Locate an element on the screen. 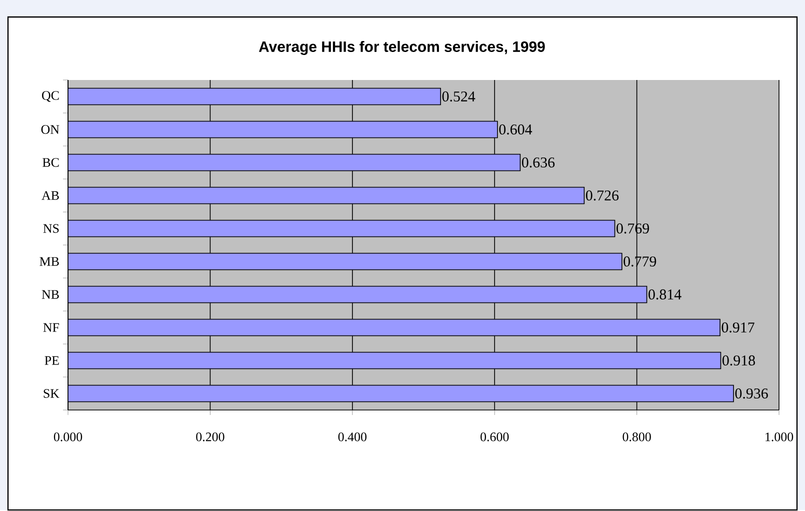 The width and height of the screenshot is (805, 511). x-tick-label: 0.600 is located at coordinates (494, 437).